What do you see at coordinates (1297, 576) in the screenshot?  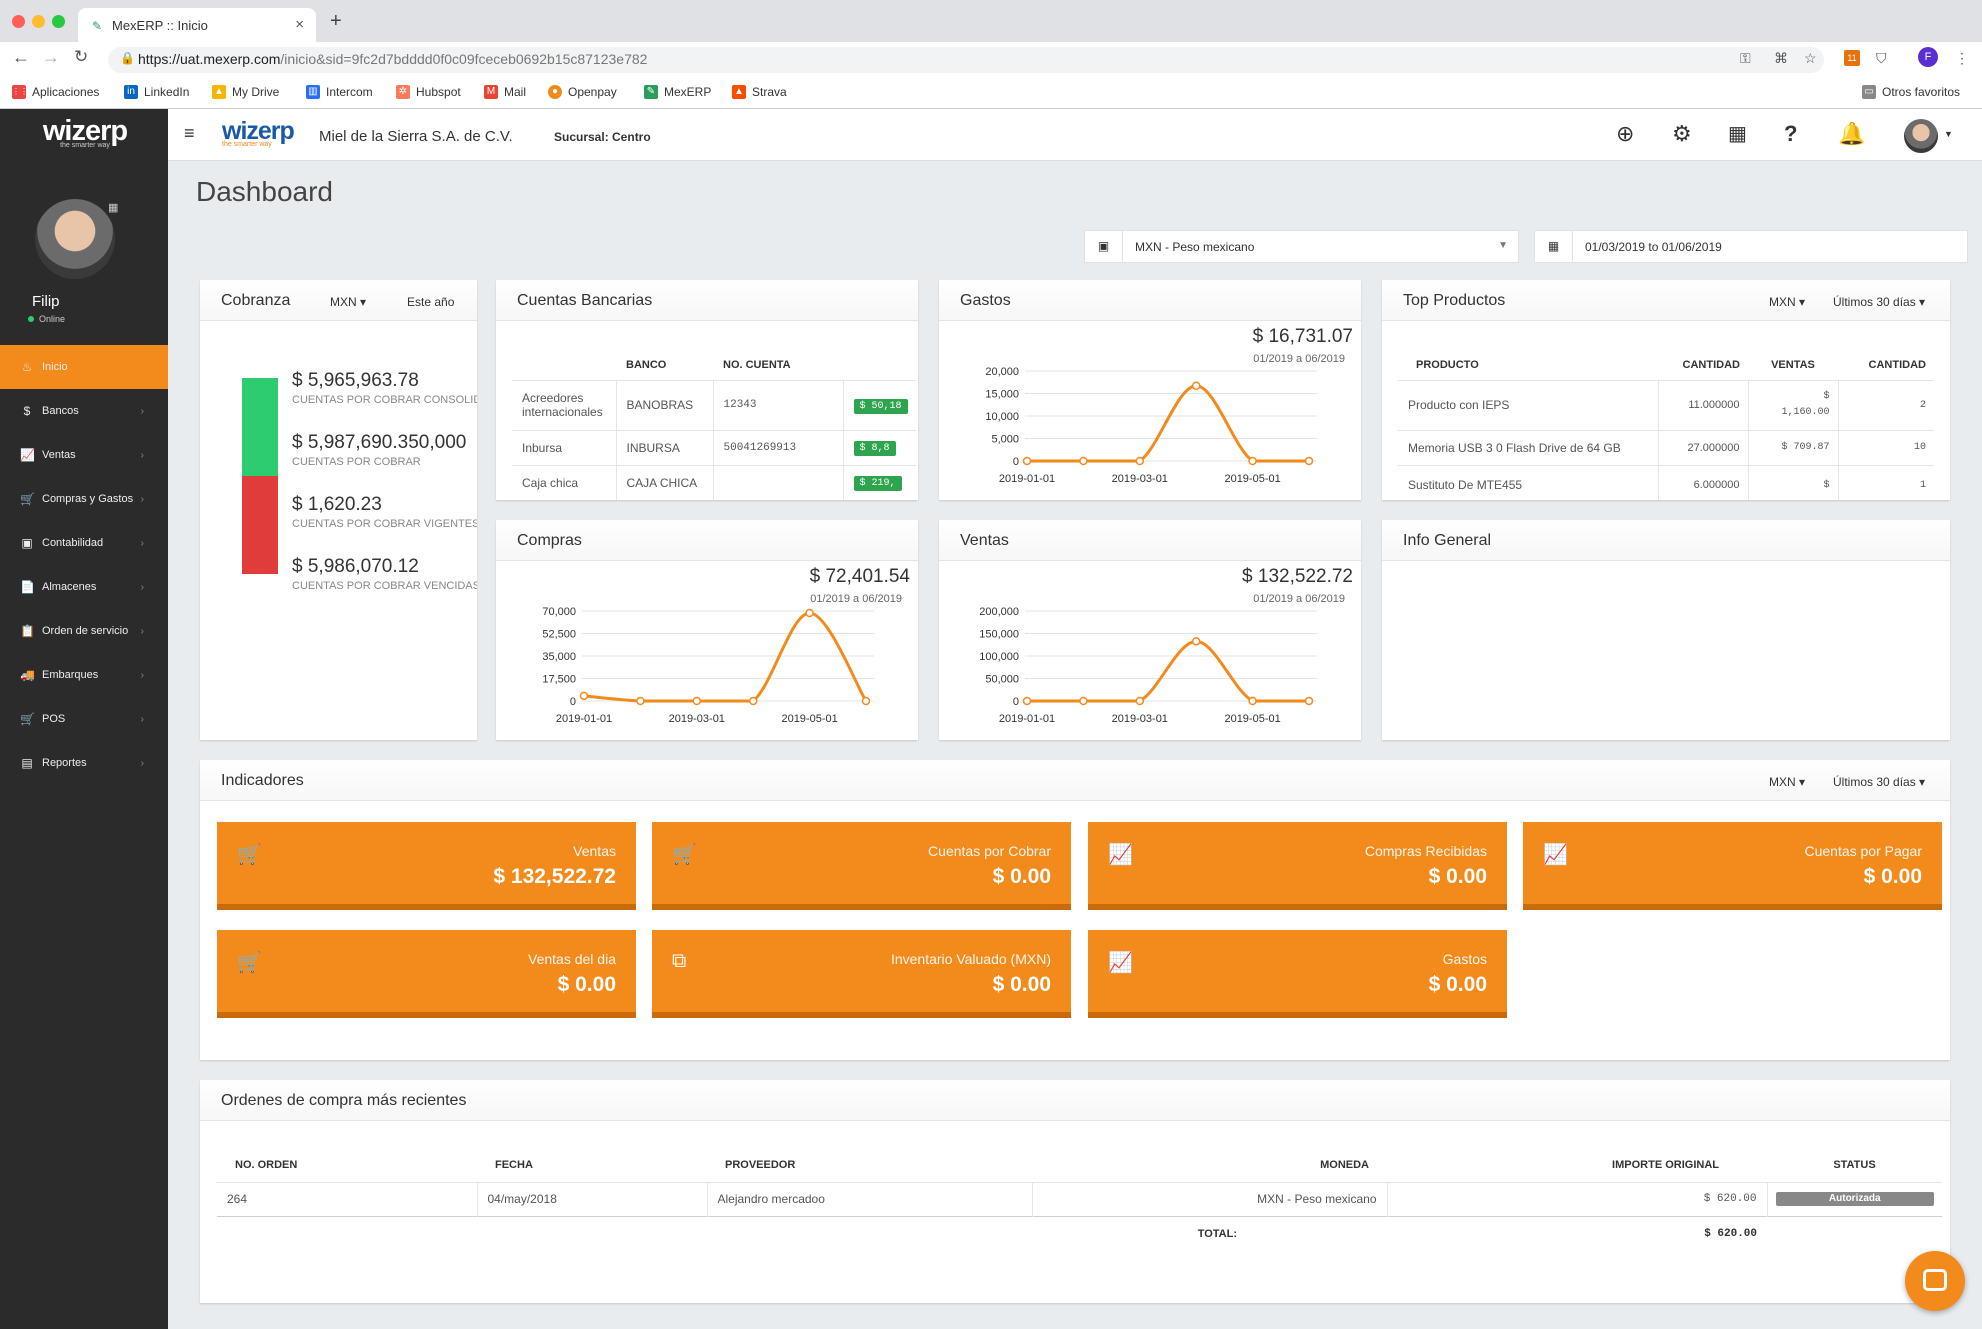 I see `ventas-total: $ 132,522.72` at bounding box center [1297, 576].